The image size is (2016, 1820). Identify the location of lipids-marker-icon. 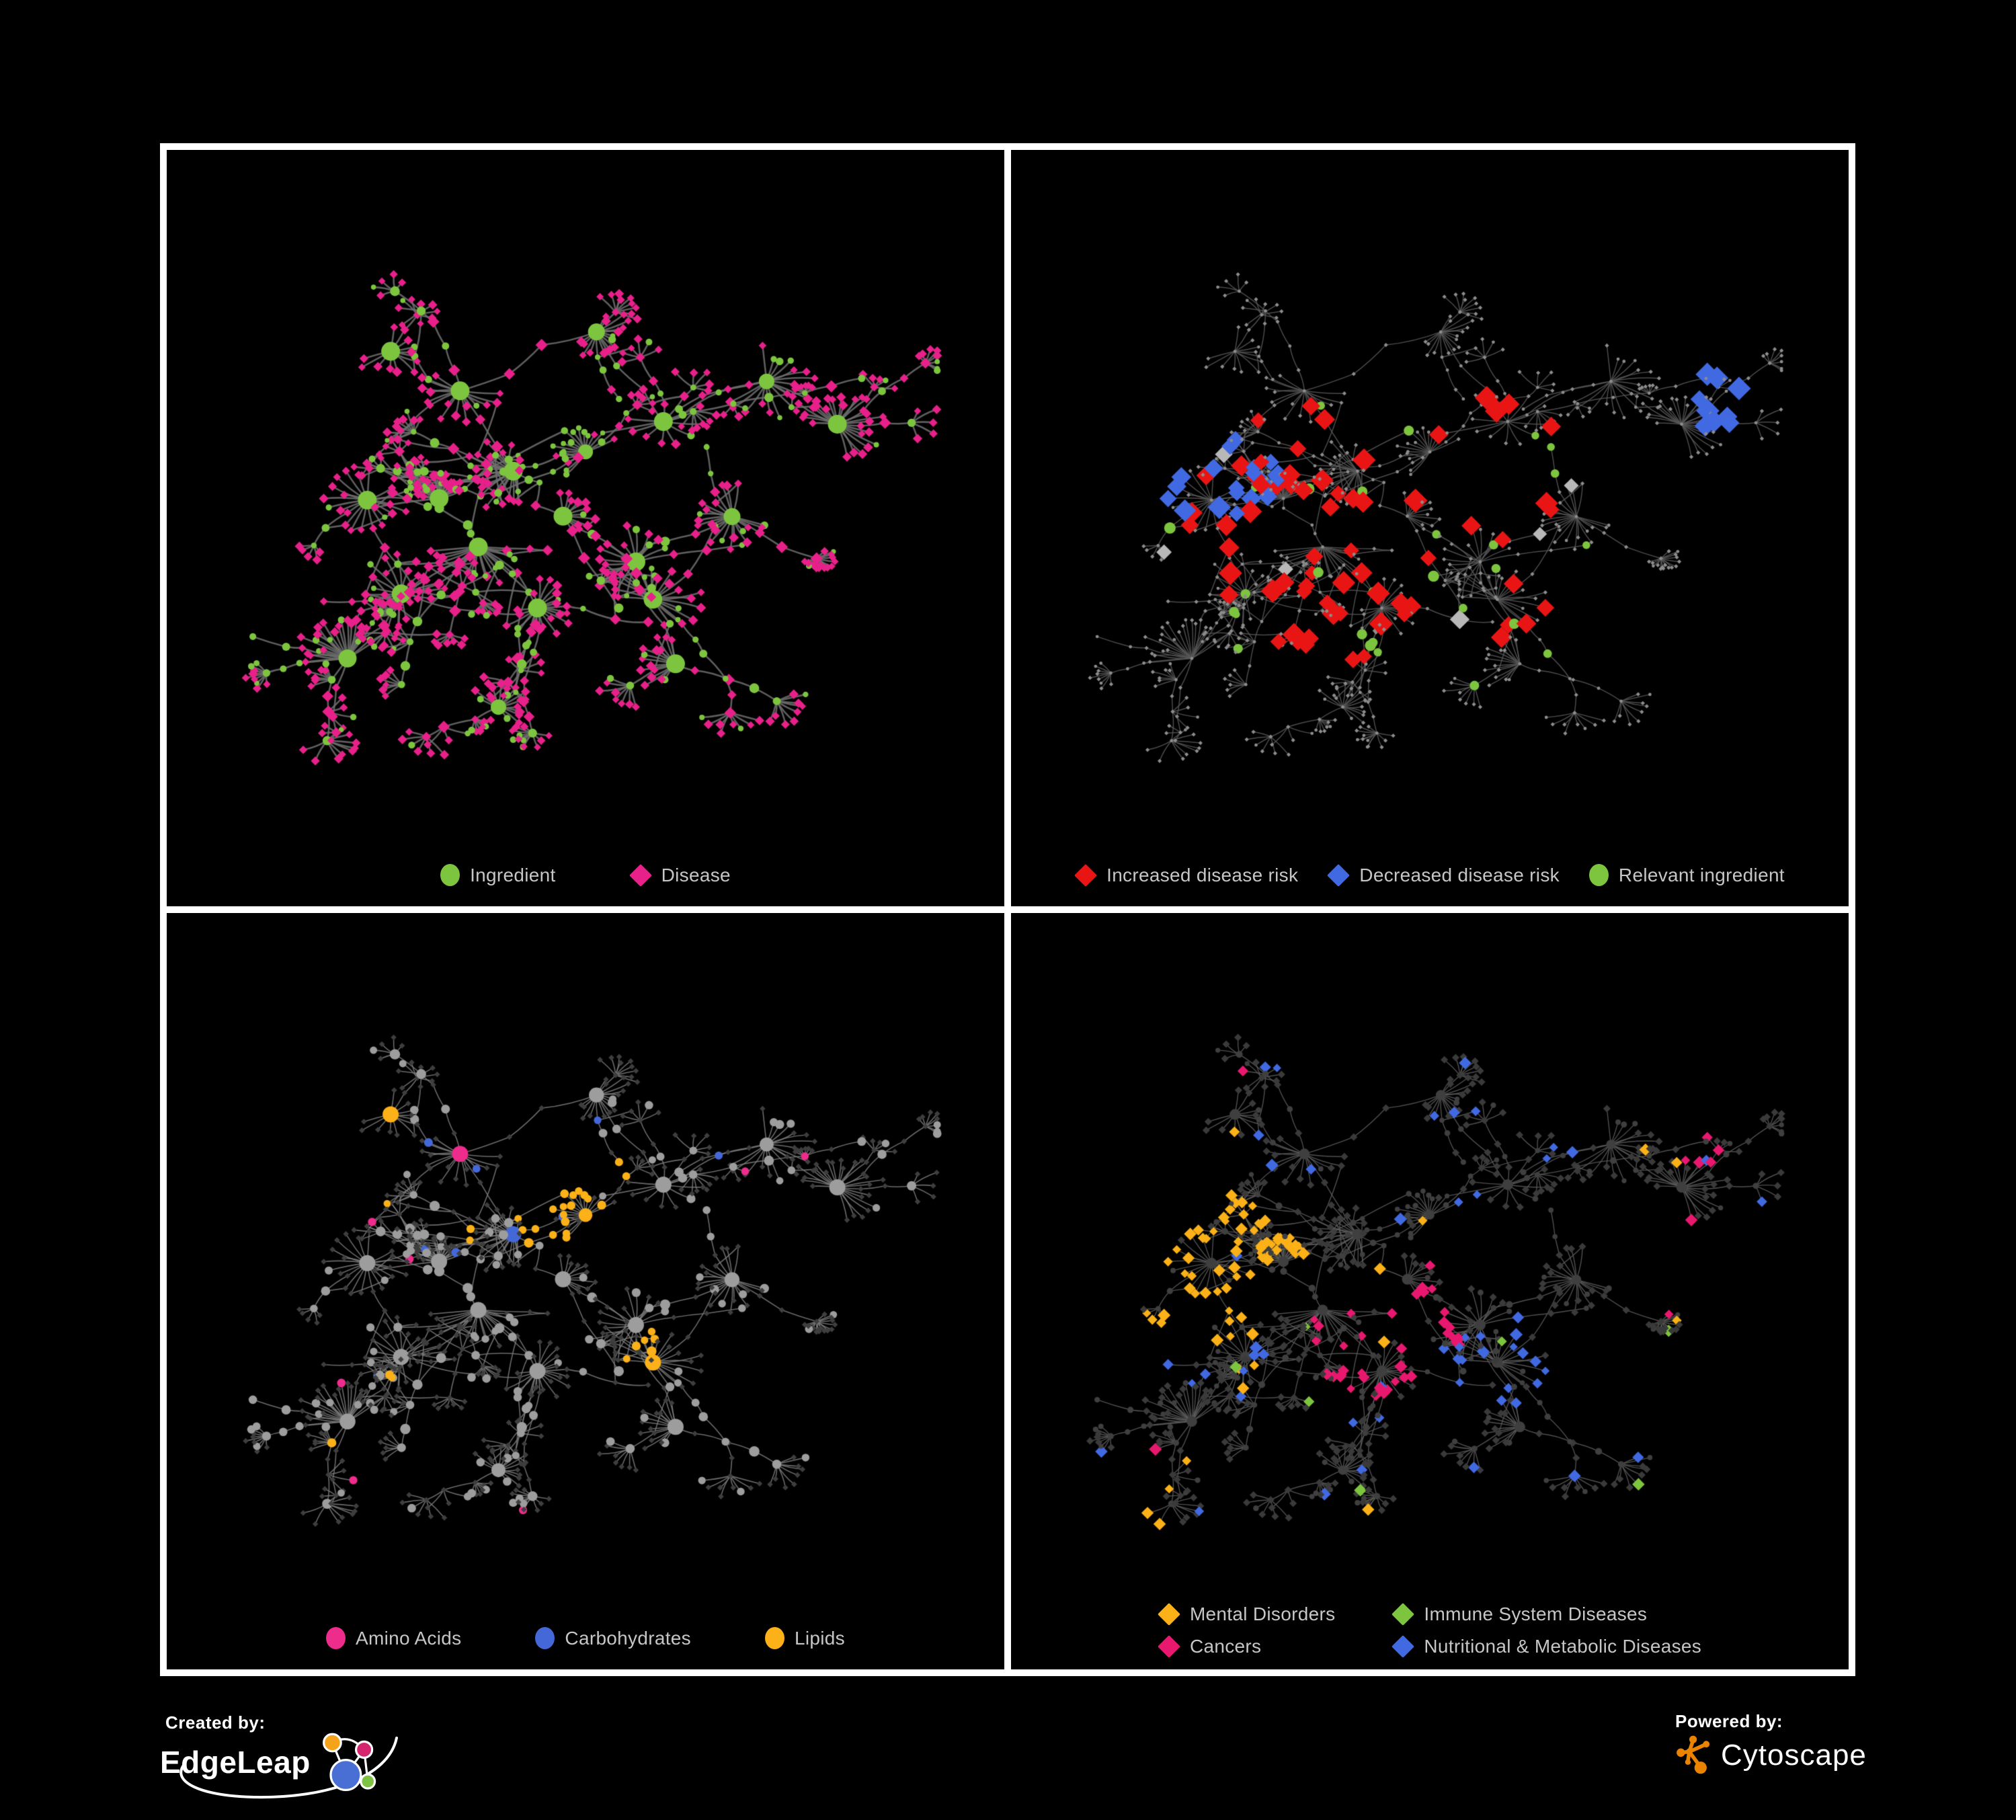
(774, 1638).